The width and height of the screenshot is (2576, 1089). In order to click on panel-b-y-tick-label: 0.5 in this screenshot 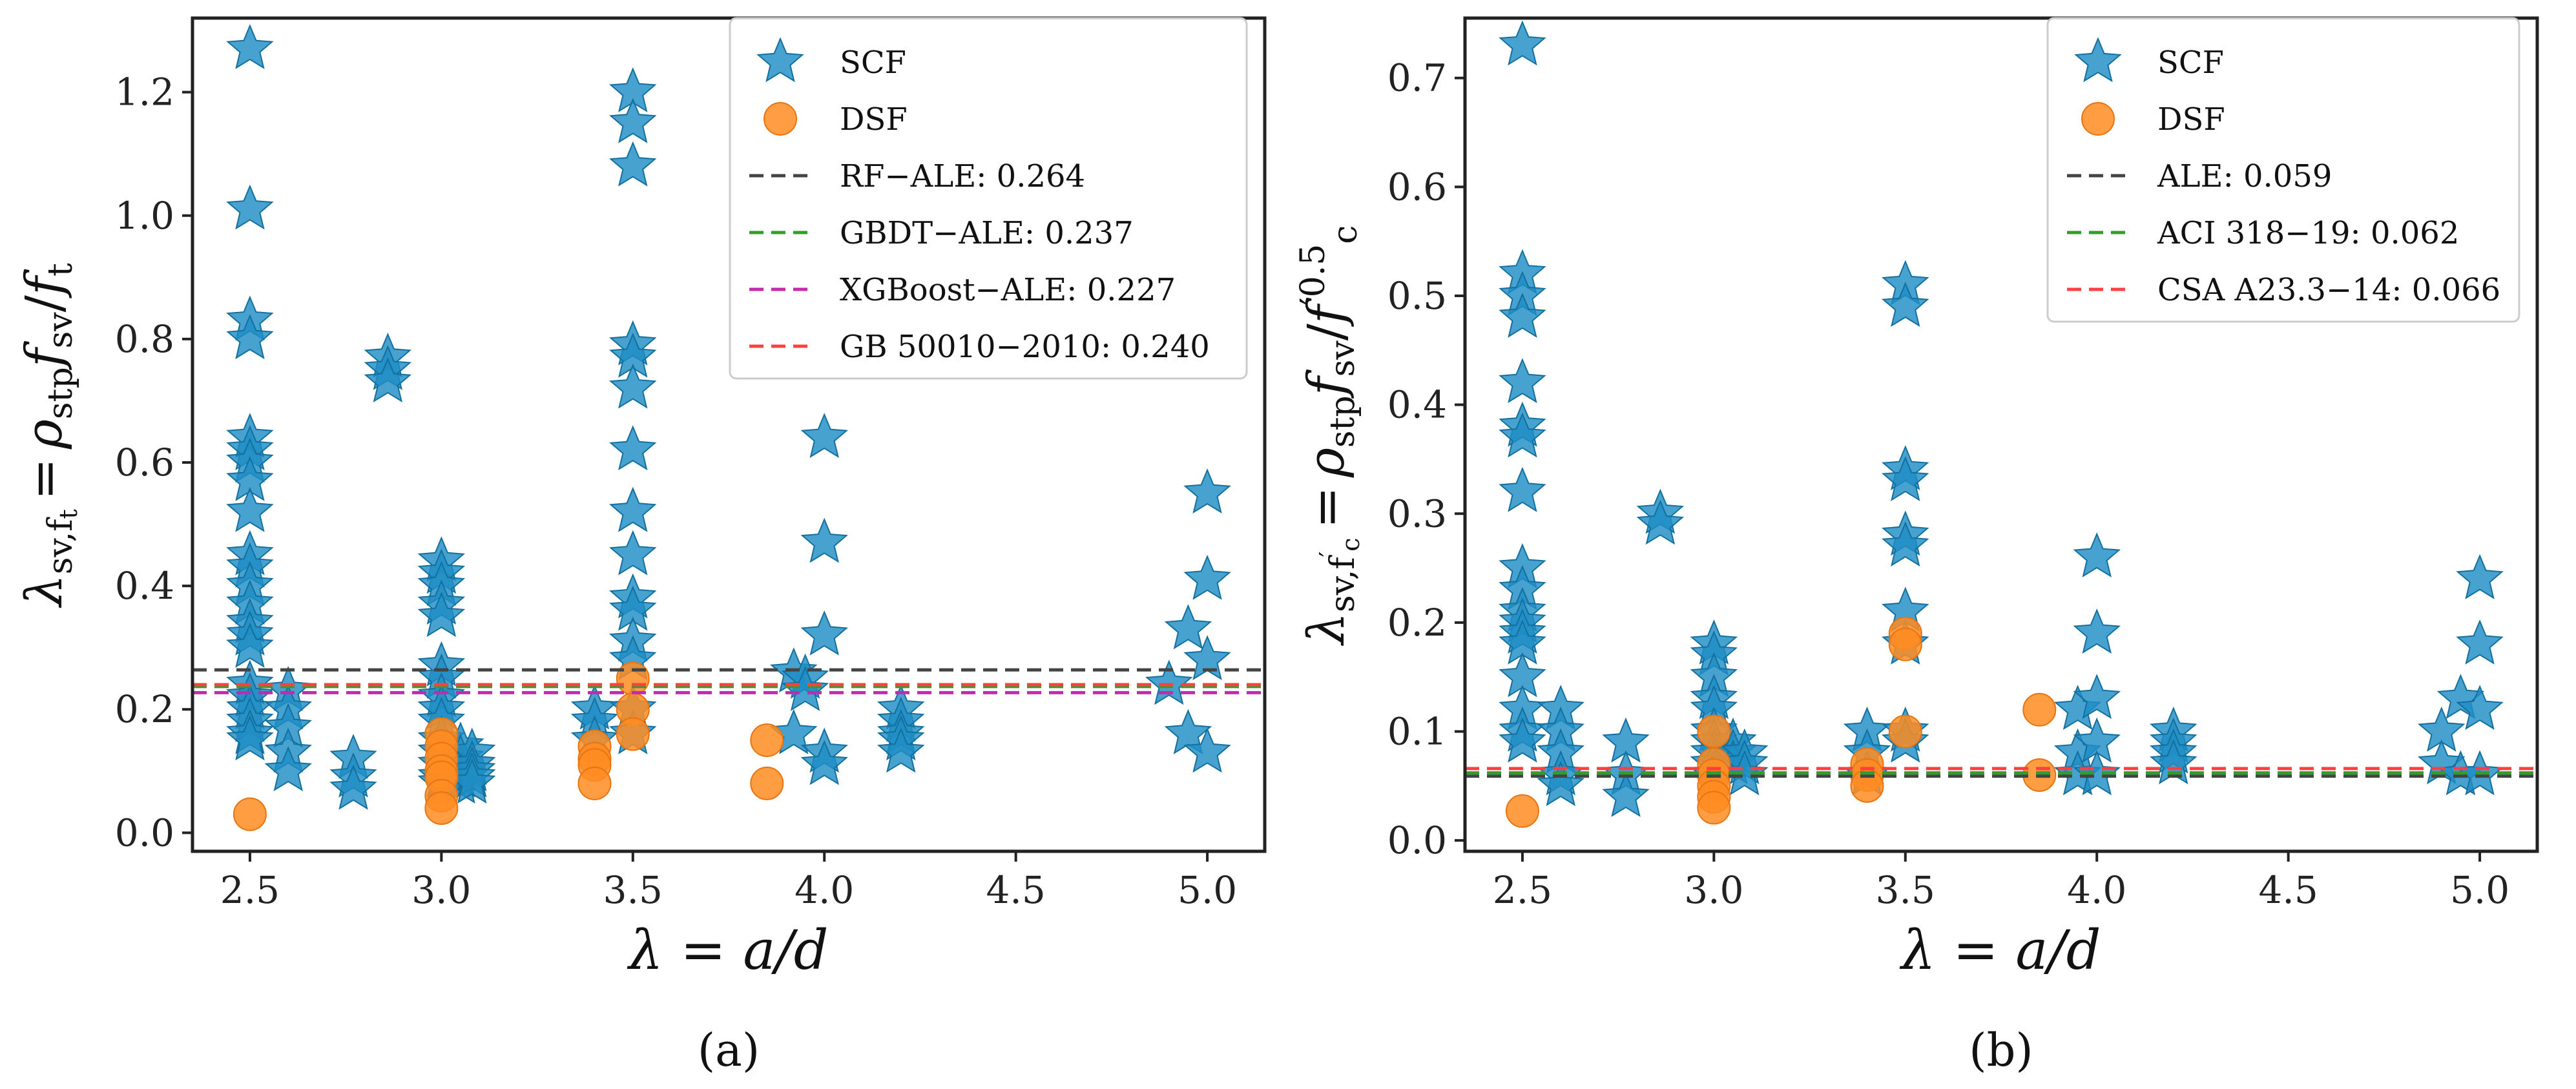, I will do `click(1417, 296)`.